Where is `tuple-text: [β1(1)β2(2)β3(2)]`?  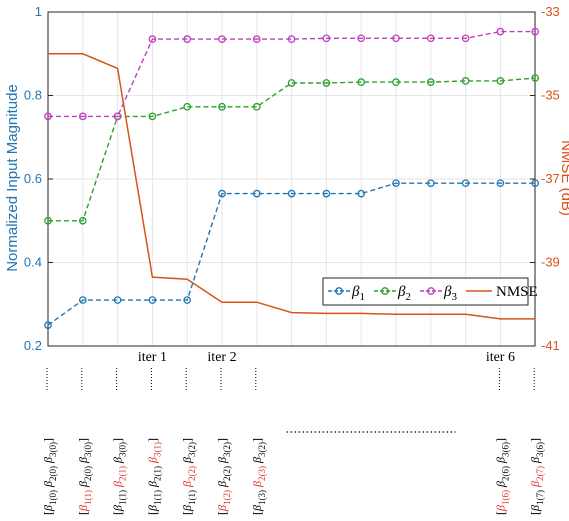
tuple-text: [β1(1)β2(2)β3(2)] is located at coordinates (188, 476).